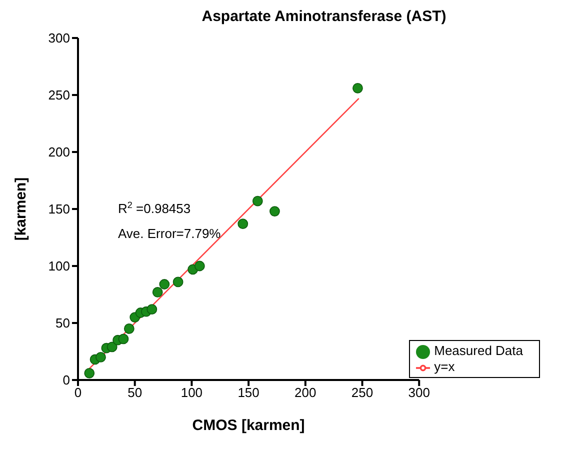 The height and width of the screenshot is (459, 568). I want to click on legend-label: Measured Data, so click(478, 350).